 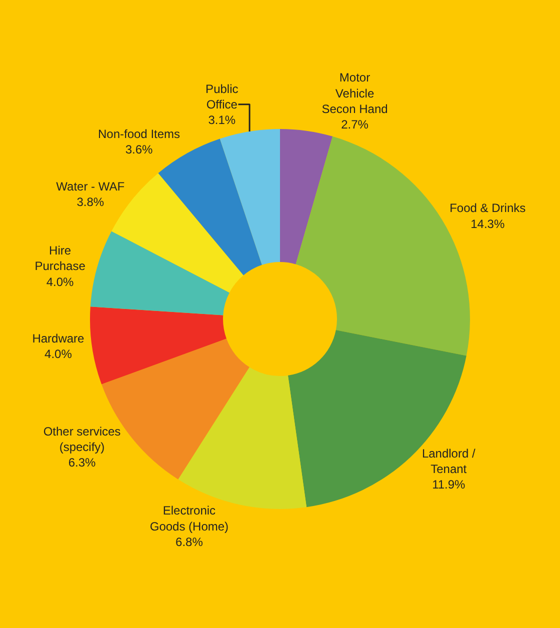 I want to click on data-label: 2.7%, so click(x=355, y=124).